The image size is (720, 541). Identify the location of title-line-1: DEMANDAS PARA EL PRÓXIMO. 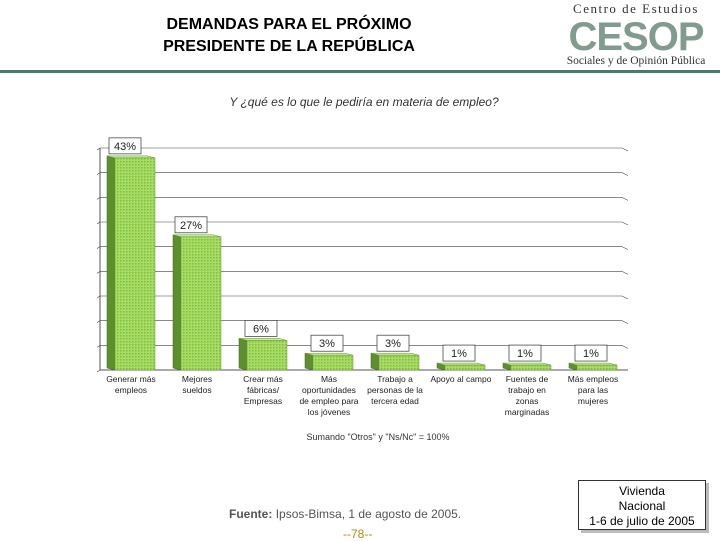
(289, 24).